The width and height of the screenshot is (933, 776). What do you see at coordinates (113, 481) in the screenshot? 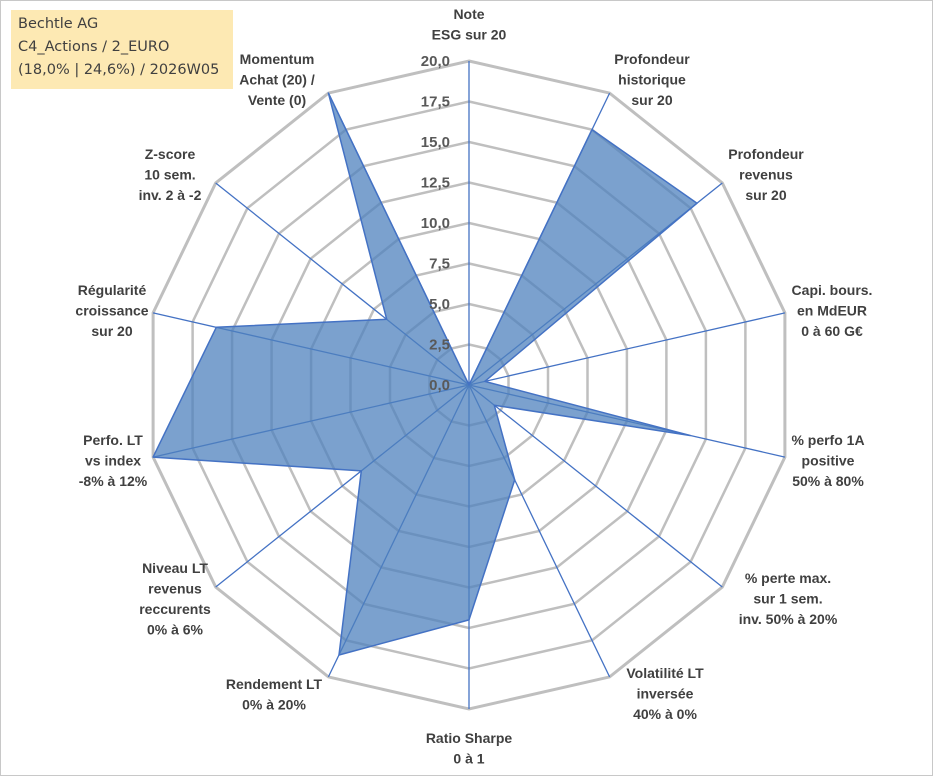
I see `axis-label-10: -8% à 12%` at bounding box center [113, 481].